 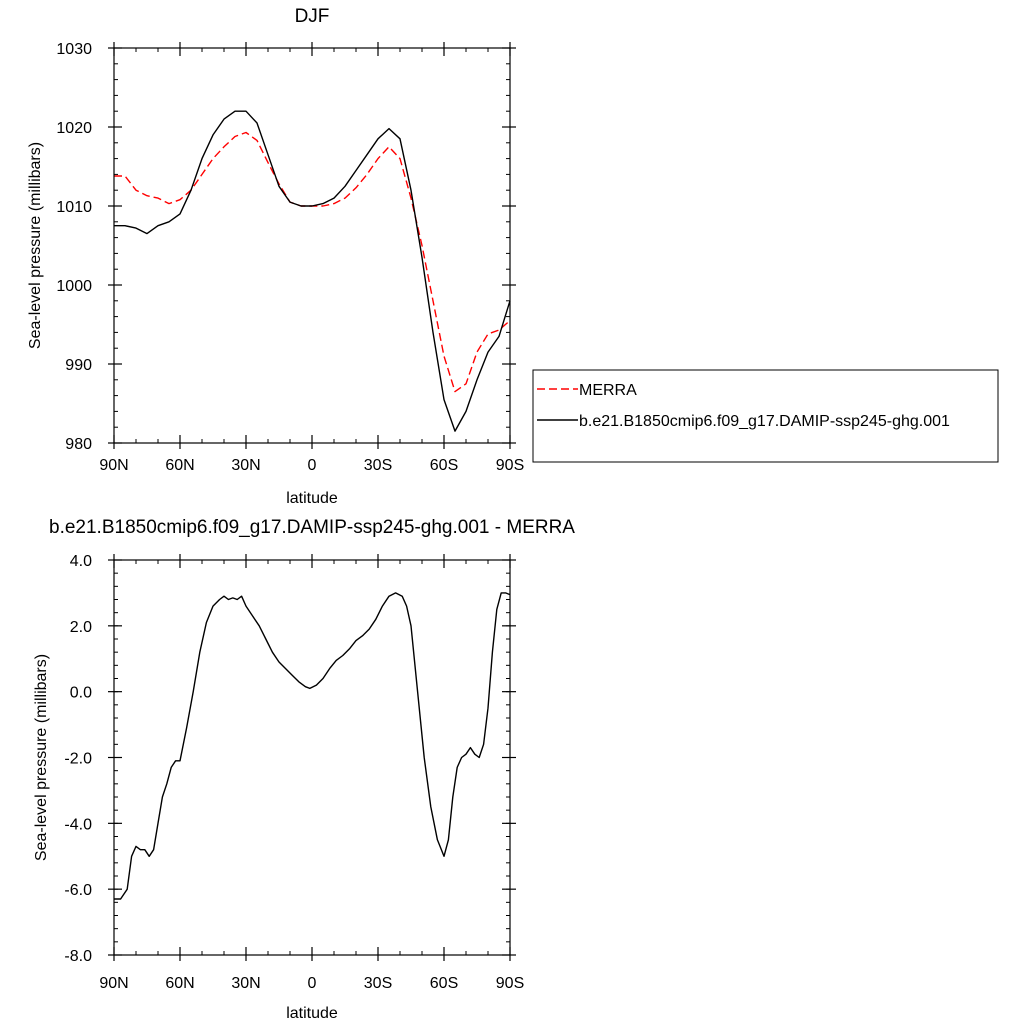 I want to click on bottom-y-tick-label: 4.0, so click(x=81, y=561).